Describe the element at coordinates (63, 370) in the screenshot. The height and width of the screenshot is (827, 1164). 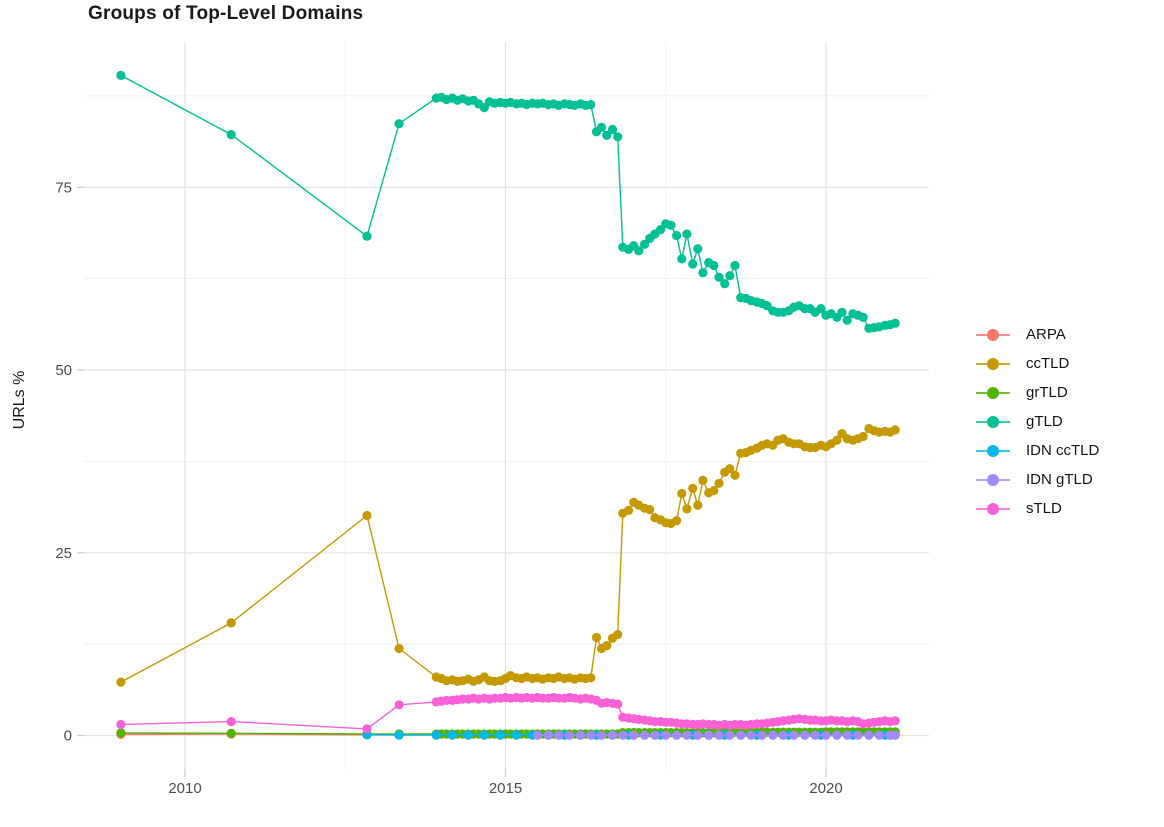
I see `y-tick-label: 50` at that location.